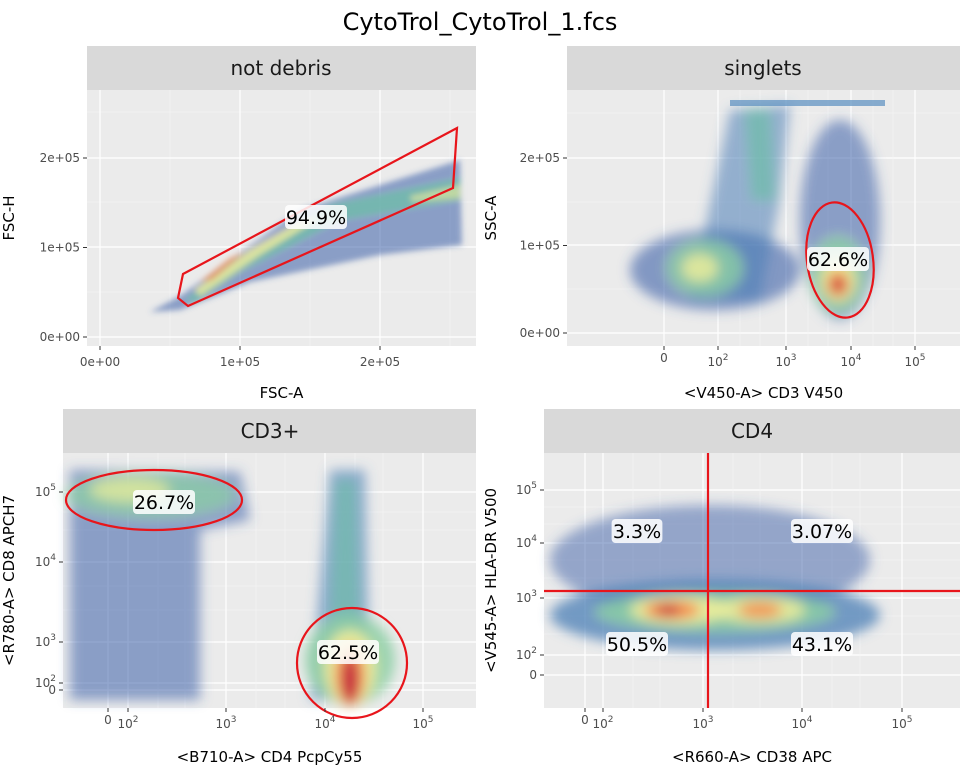  Describe the element at coordinates (9, 580) in the screenshot. I see `y-axis-label: <R780-A> CD8 APCH7` at that location.